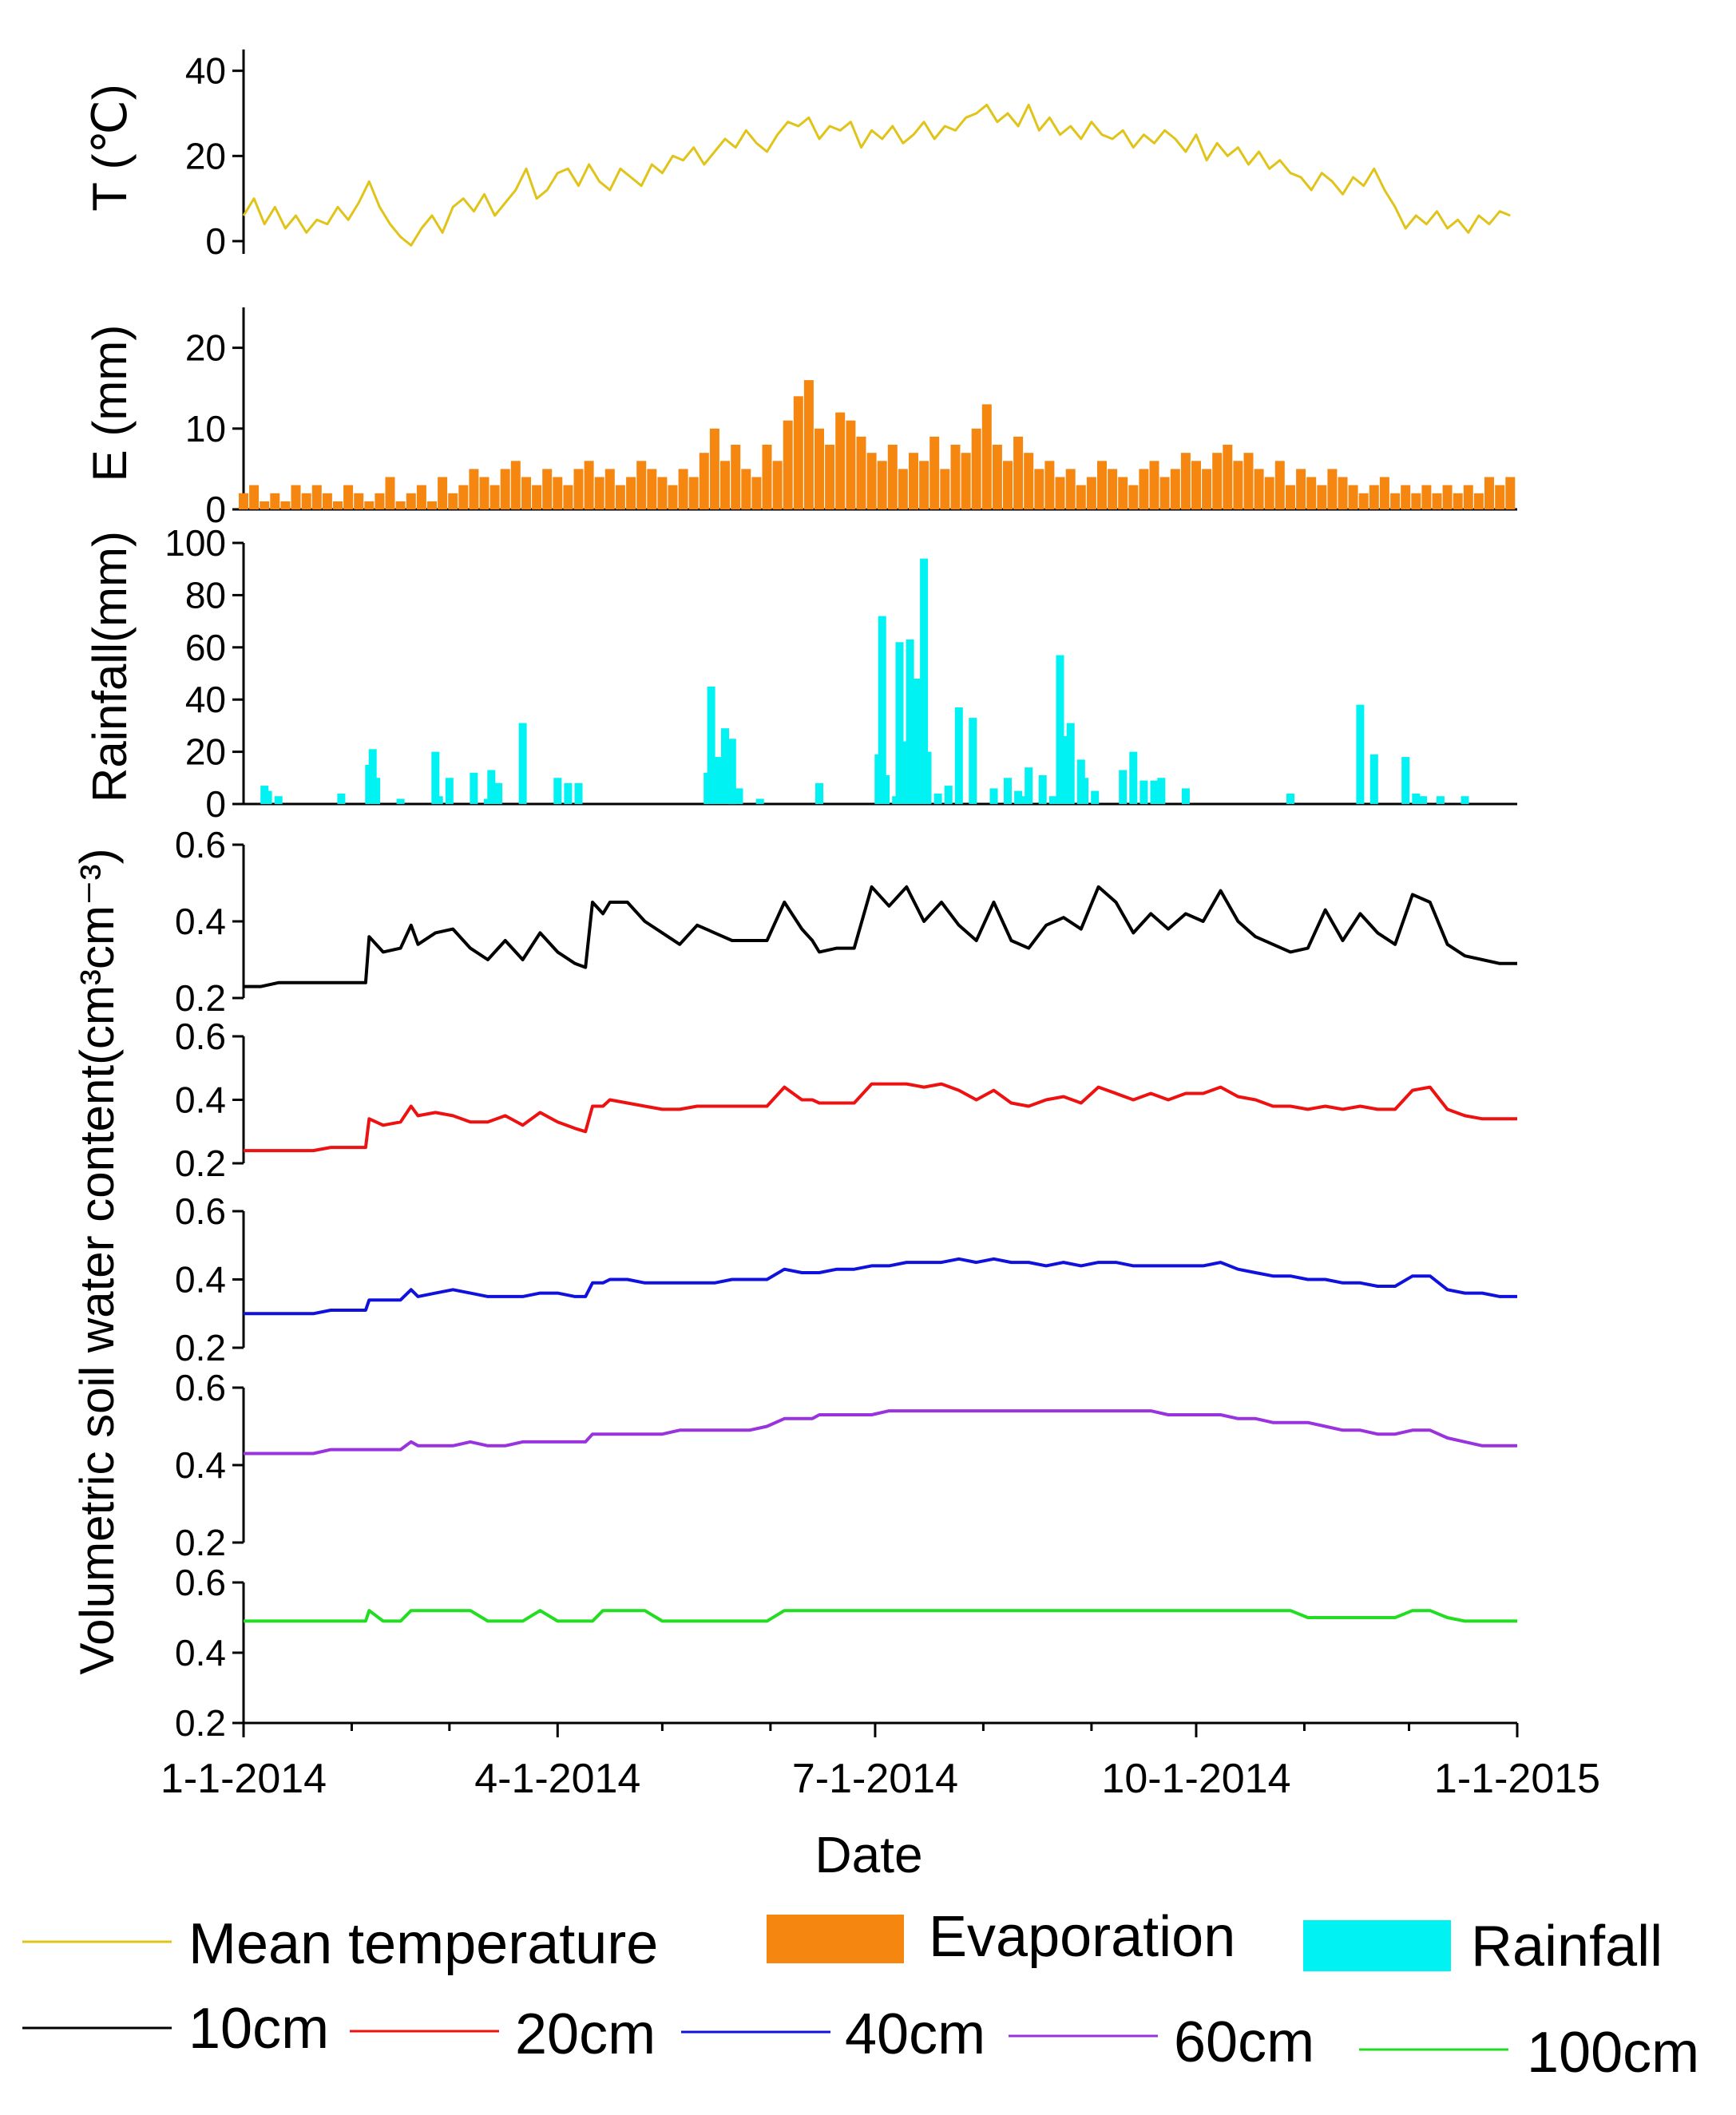 The height and width of the screenshot is (2115, 1736). I want to click on x-tick-label: 4-1-2014, so click(557, 1779).